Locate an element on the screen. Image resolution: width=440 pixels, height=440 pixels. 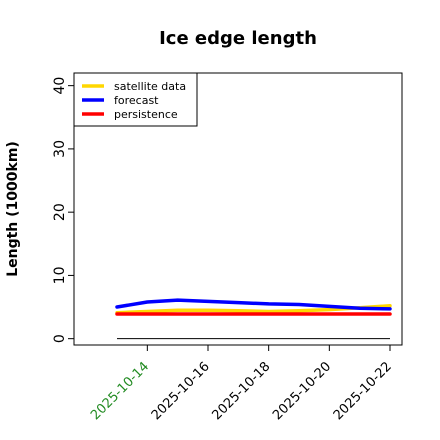
x-tick-label: 2025-10-16 is located at coordinates (181, 391).